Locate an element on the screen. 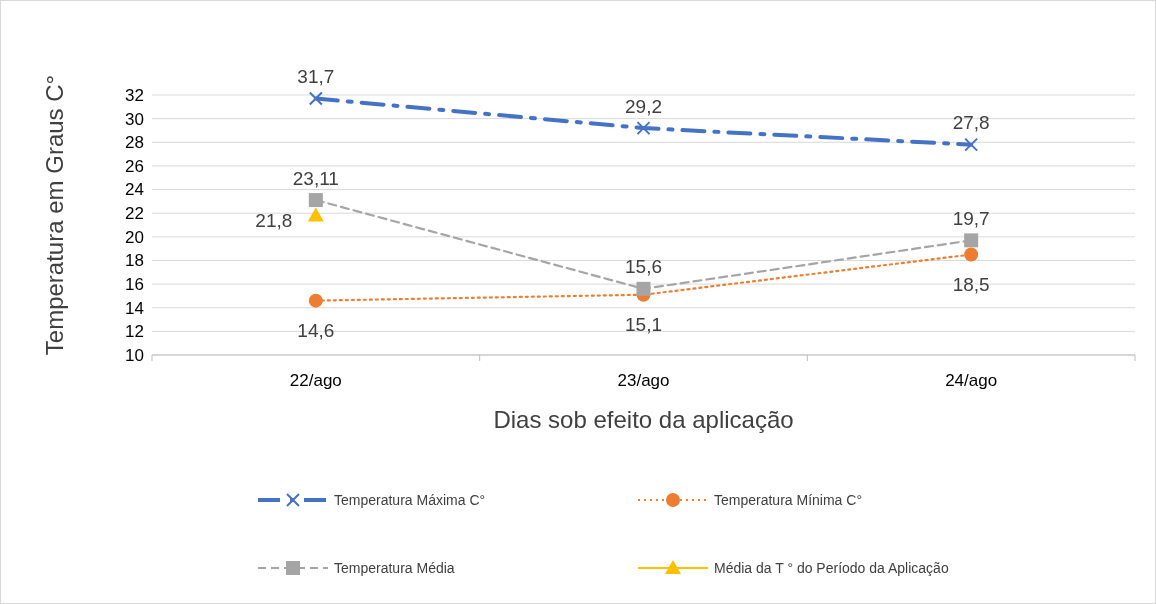  legend-label: Temperatura Máxima C° is located at coordinates (410, 499).